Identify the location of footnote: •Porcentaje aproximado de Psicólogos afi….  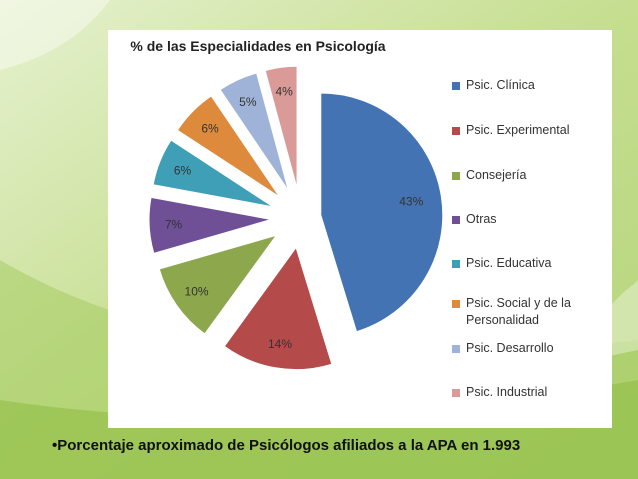
(286, 445).